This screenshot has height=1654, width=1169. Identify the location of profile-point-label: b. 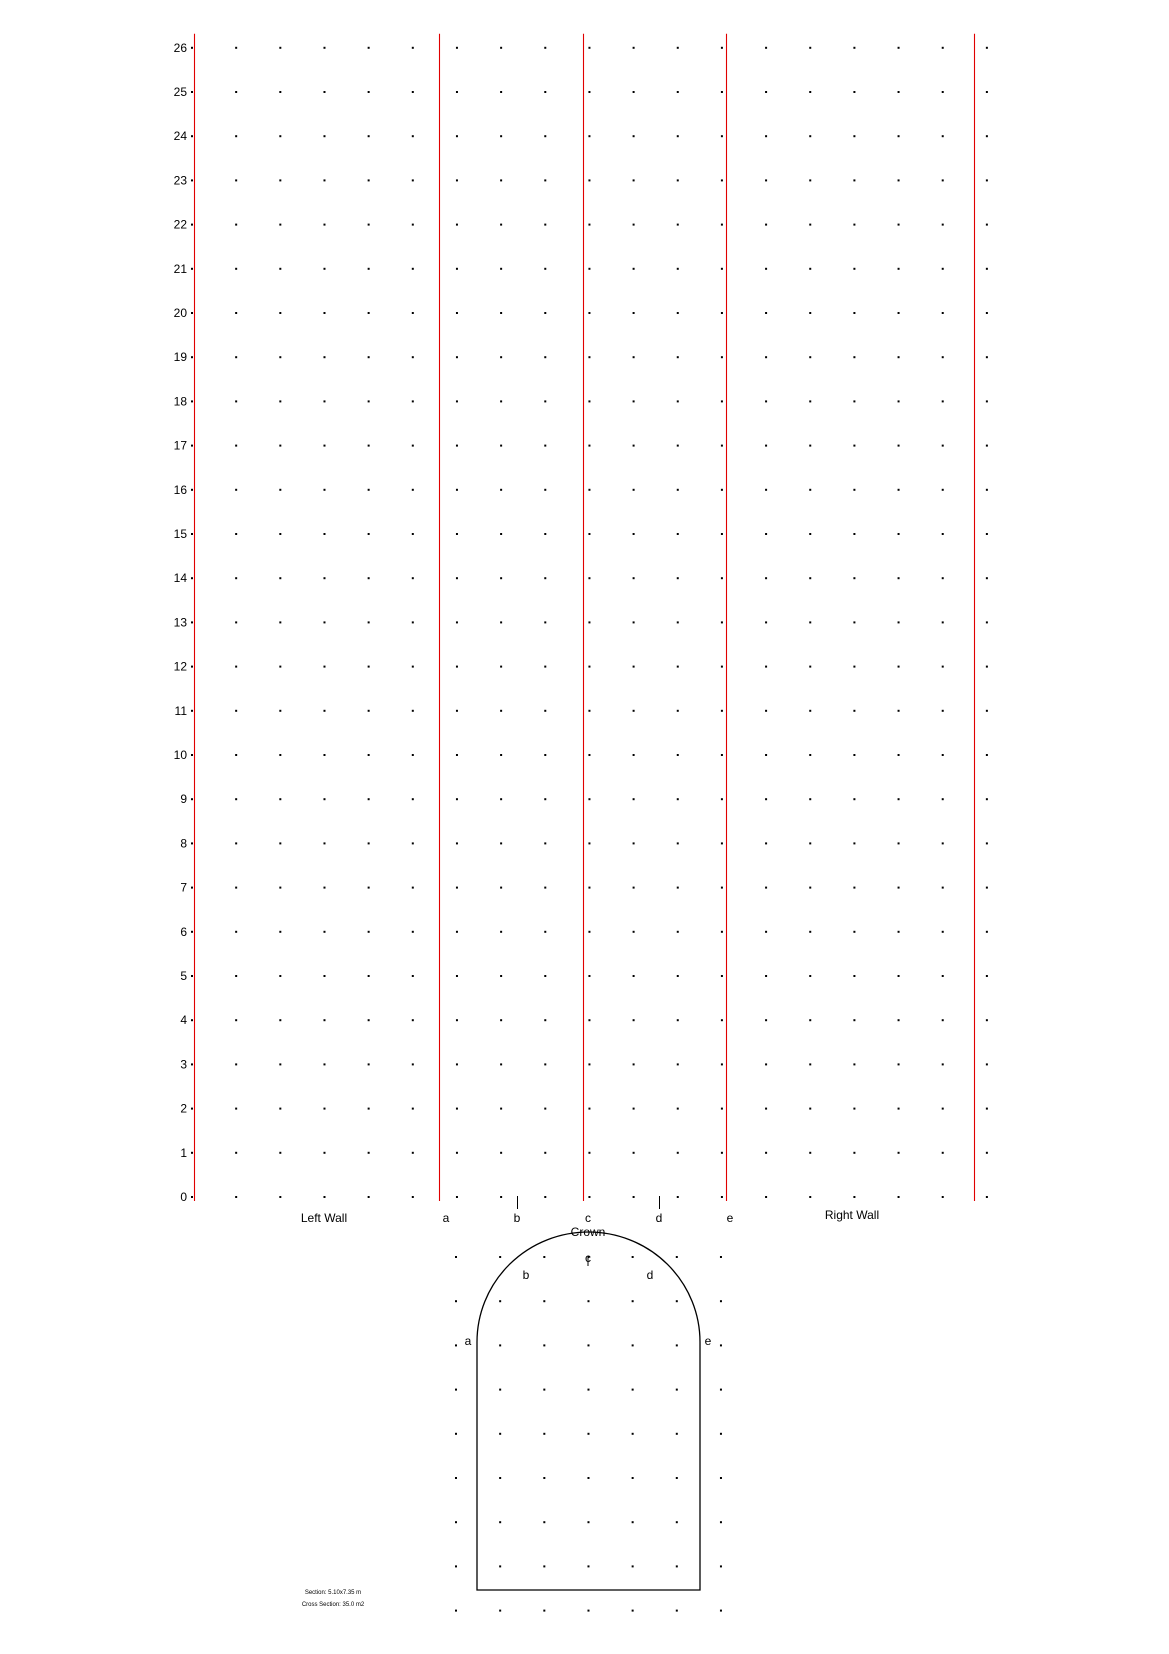
(526, 1275).